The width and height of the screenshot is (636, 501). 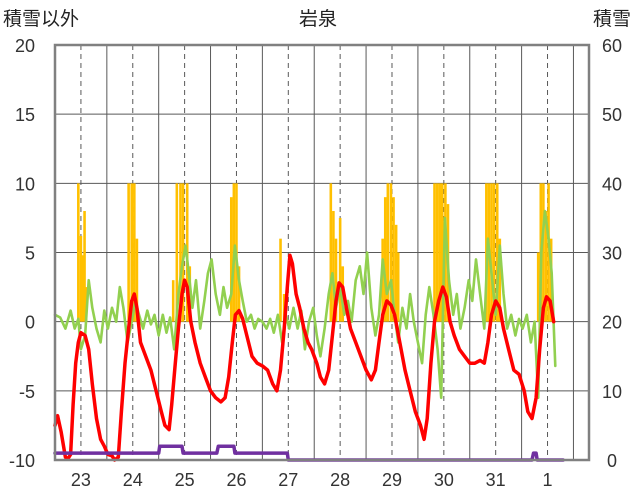 What do you see at coordinates (548, 480) in the screenshot?
I see `x-day-label: 1` at bounding box center [548, 480].